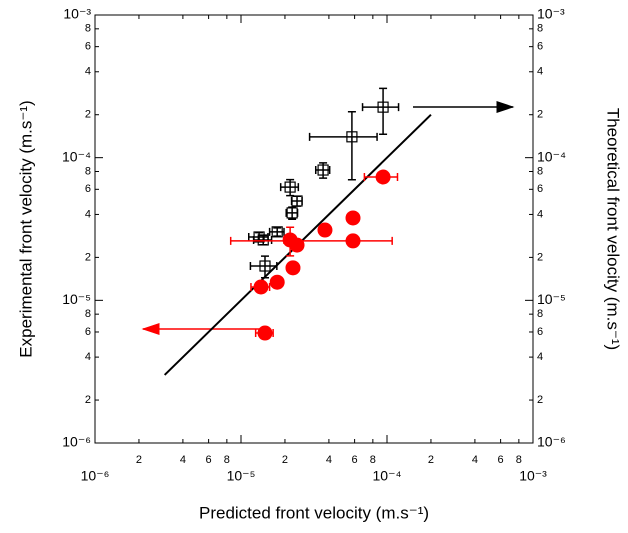  Describe the element at coordinates (77, 14) in the screenshot. I see `y-tick-label: 10⁻³` at that location.